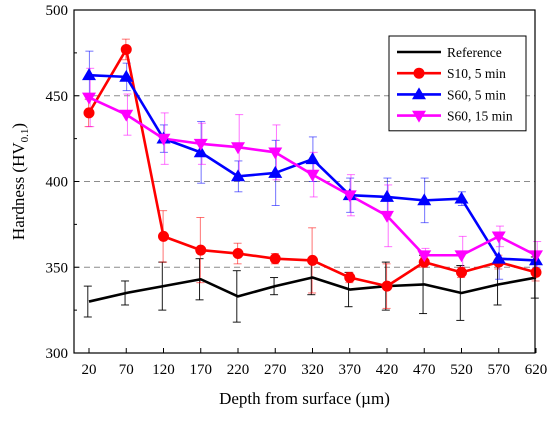  I want to click on y-tick-label: 350, so click(57, 268).